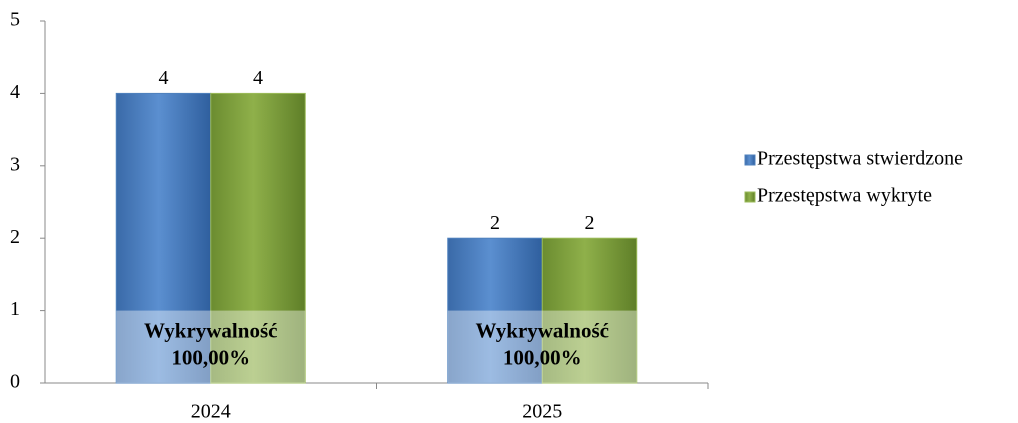 This screenshot has height=423, width=1018. Describe the element at coordinates (844, 196) in the screenshot. I see `legend-label: Przestępstwa wykryte` at that location.